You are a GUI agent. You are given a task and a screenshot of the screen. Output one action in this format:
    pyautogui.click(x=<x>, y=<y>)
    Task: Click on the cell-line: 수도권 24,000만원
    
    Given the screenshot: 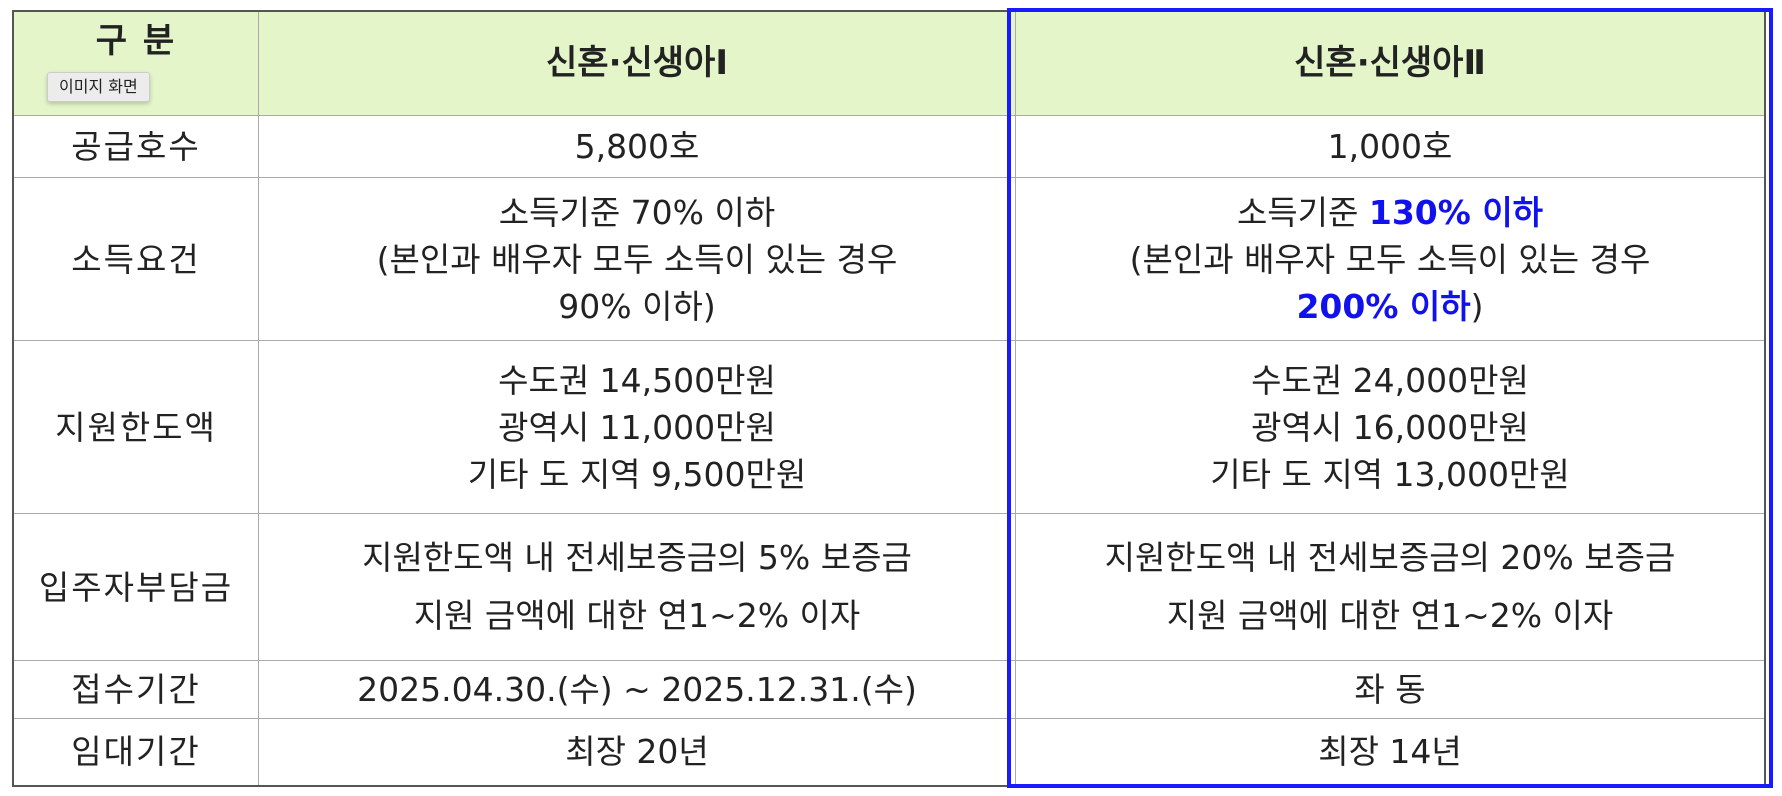 What is the action you would take?
    pyautogui.click(x=1390, y=380)
    